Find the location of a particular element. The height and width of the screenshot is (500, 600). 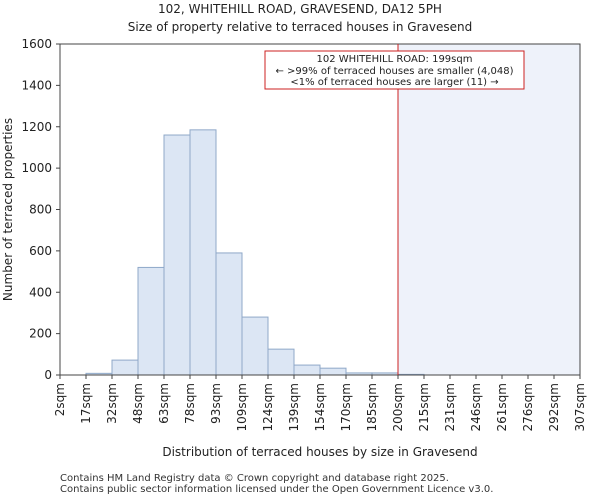

x-tick-label: 109sqm is located at coordinates (242, 407).